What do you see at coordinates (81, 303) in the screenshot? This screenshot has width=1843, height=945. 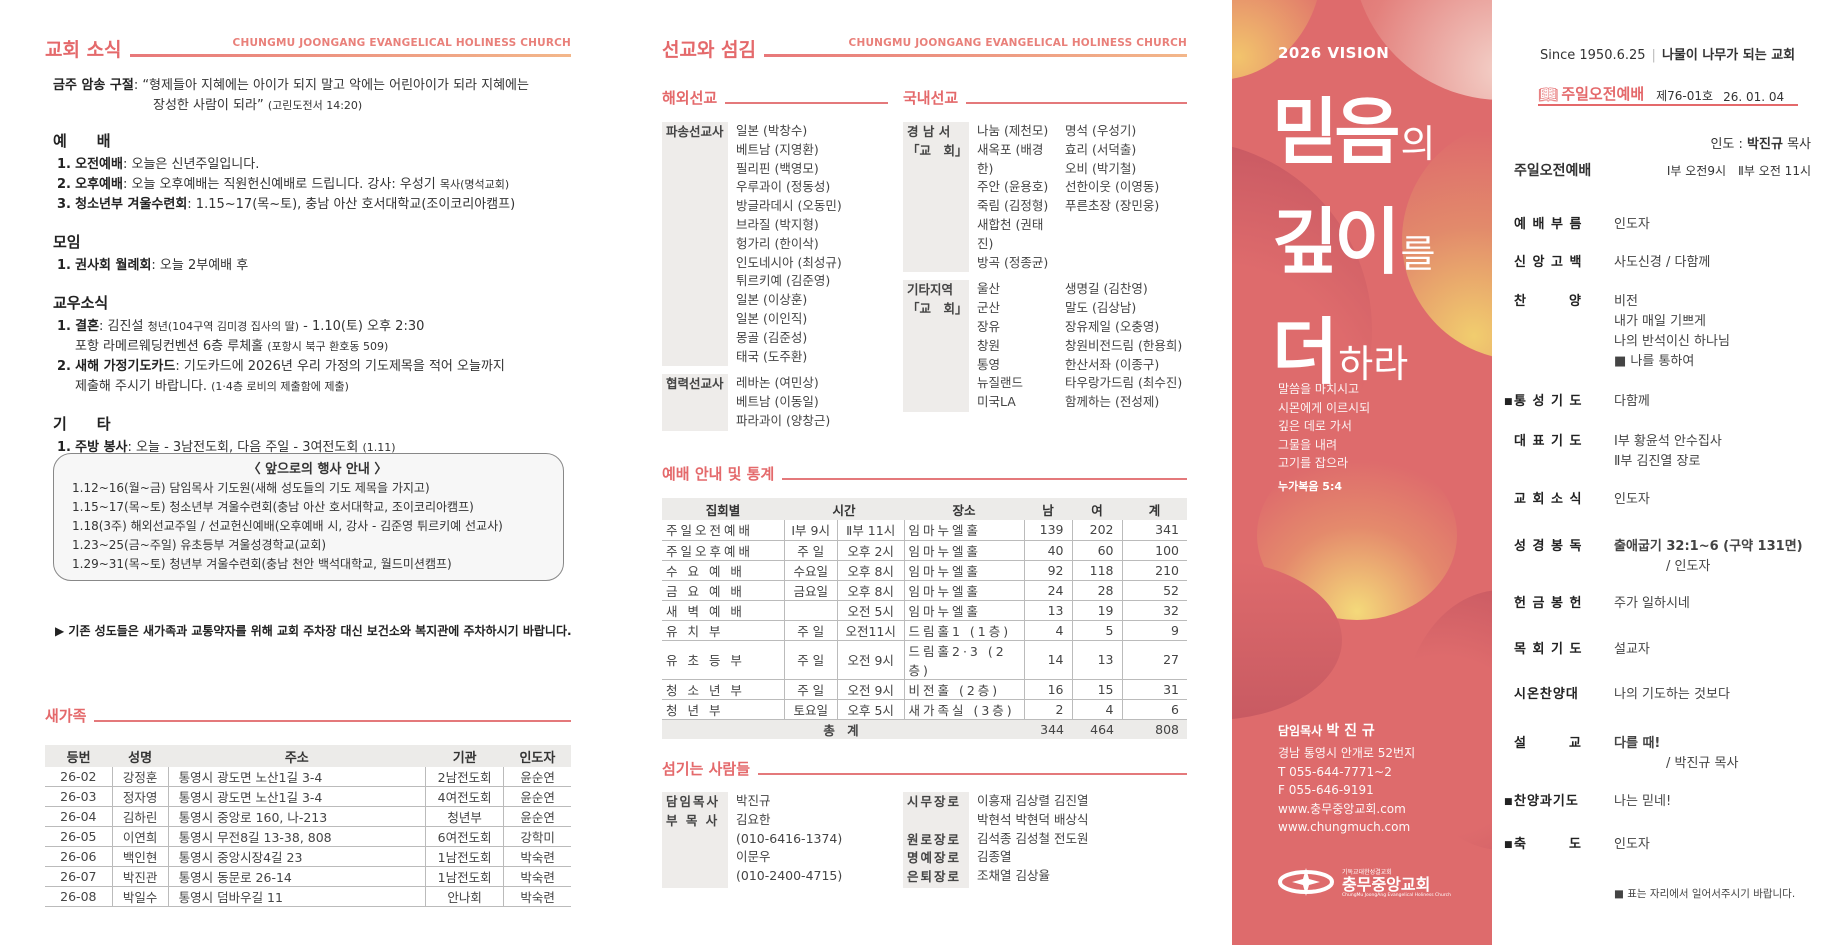 I see `section-heading: 교우소식` at bounding box center [81, 303].